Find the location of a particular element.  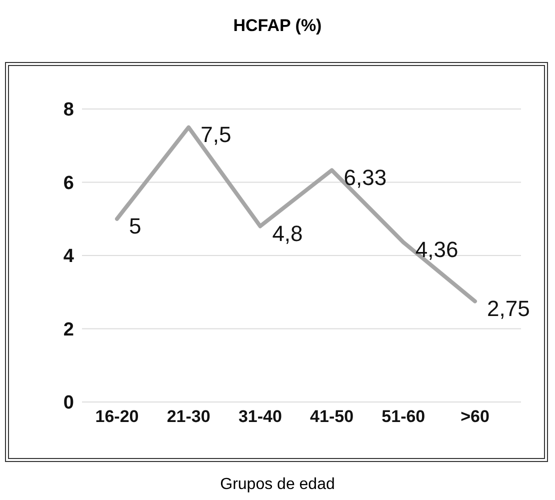

x-tick-label: 16-20 is located at coordinates (117, 416).